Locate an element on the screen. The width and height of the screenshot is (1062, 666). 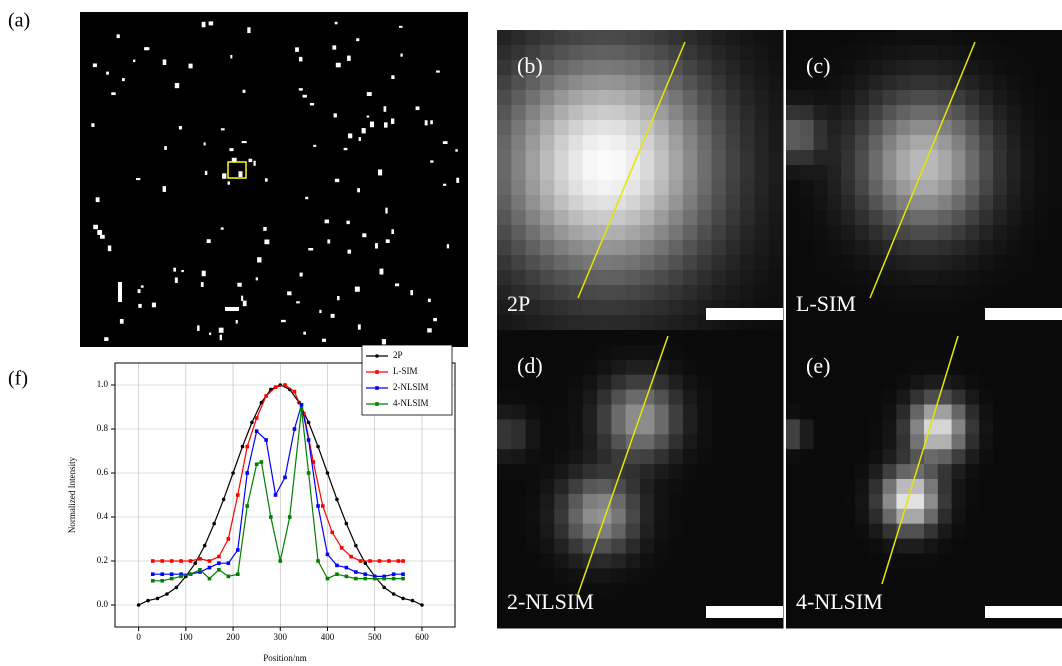
y-tick-label: 0.8 is located at coordinates (103, 428).